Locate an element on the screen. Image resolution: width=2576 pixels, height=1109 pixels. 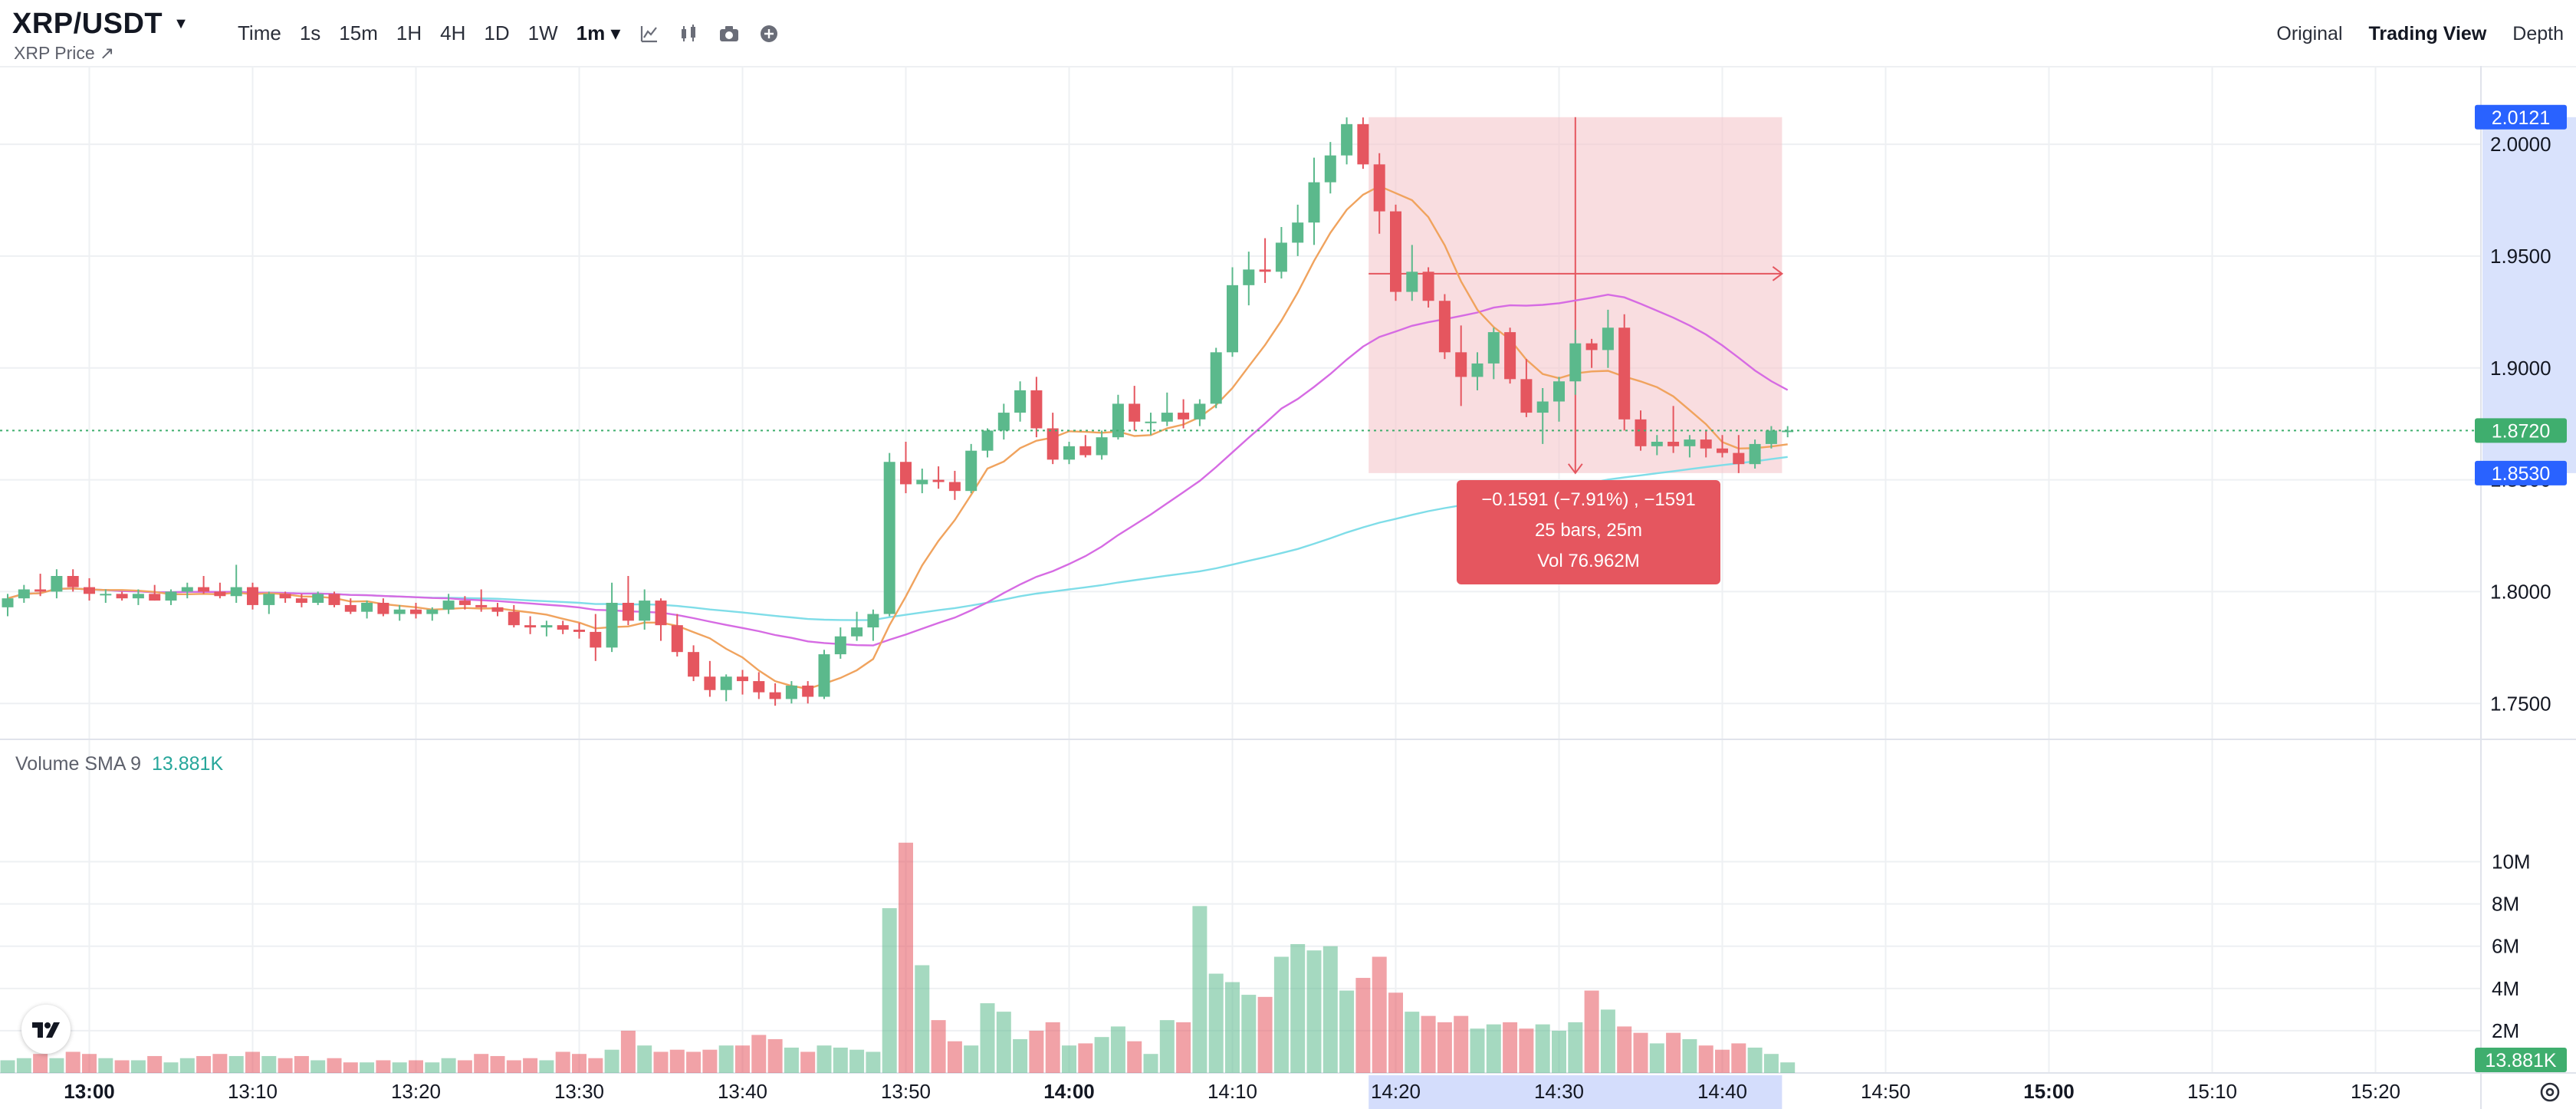
time-tick-label: 14:40 is located at coordinates (1722, 1092).